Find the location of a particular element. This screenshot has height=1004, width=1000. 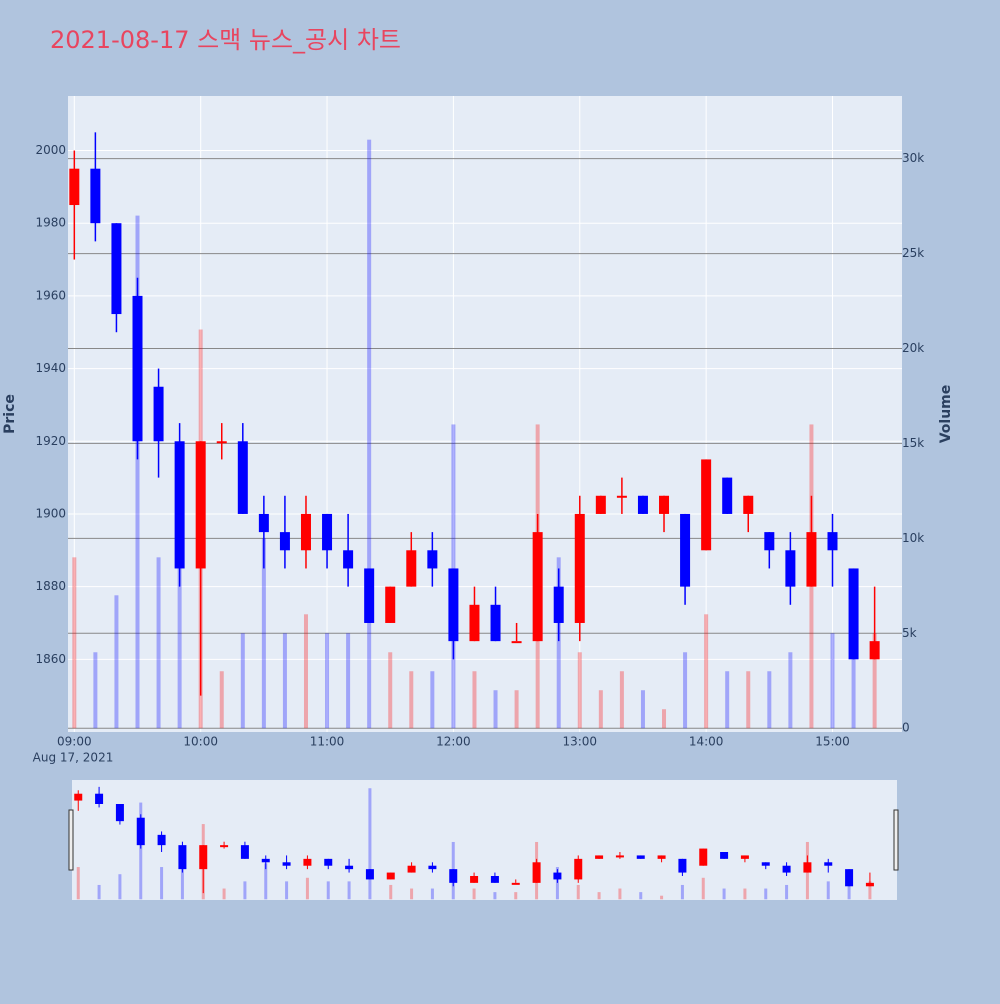

x-tick-label: 13:00 is located at coordinates (579, 742).